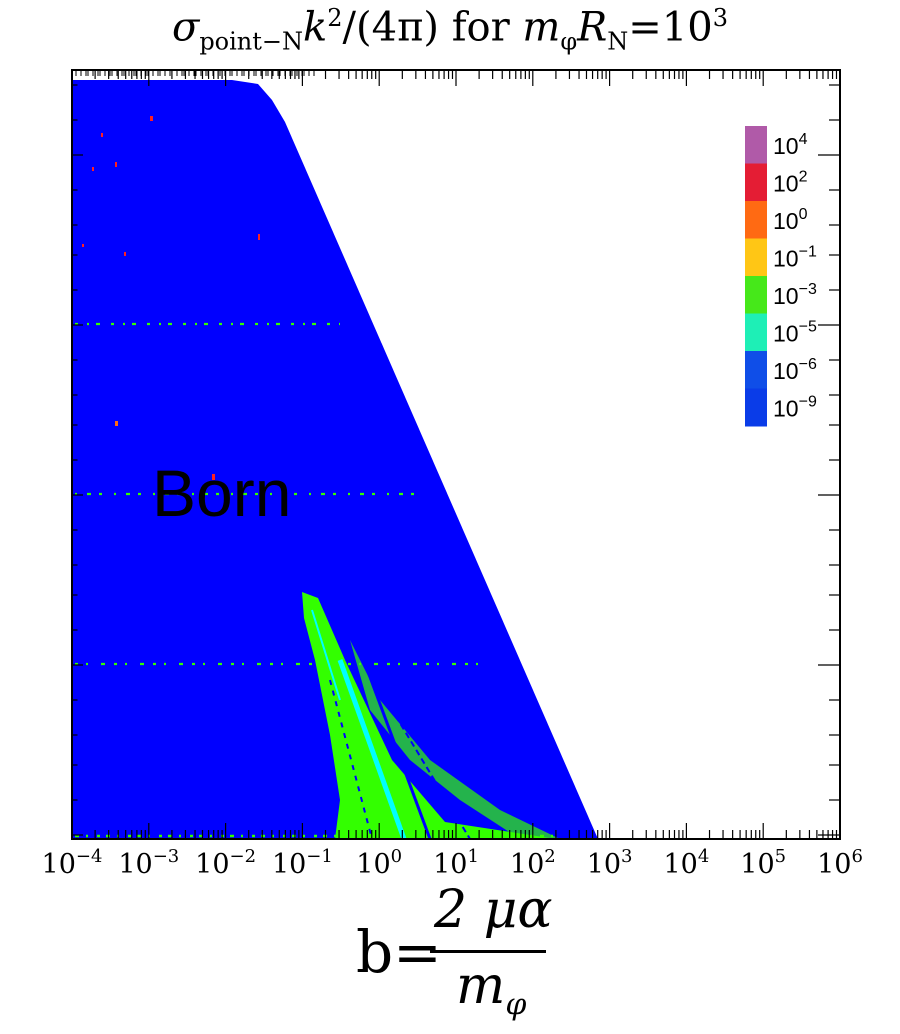  What do you see at coordinates (481, 986) in the screenshot?
I see `denominator-main: m` at bounding box center [481, 986].